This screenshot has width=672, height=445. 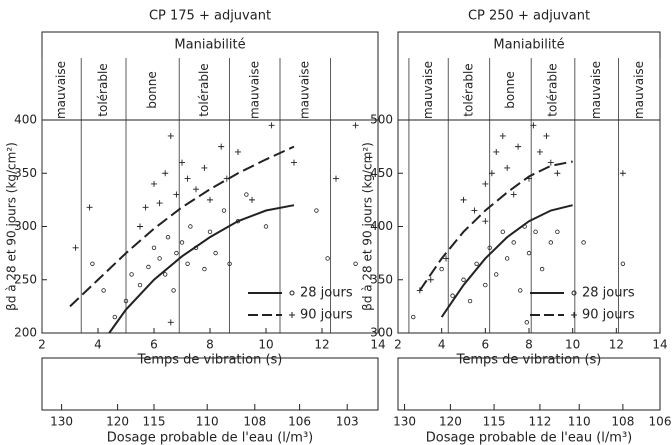 What do you see at coordinates (539, 422) in the screenshot?
I see `x2-tick-label: 112` at bounding box center [539, 422].